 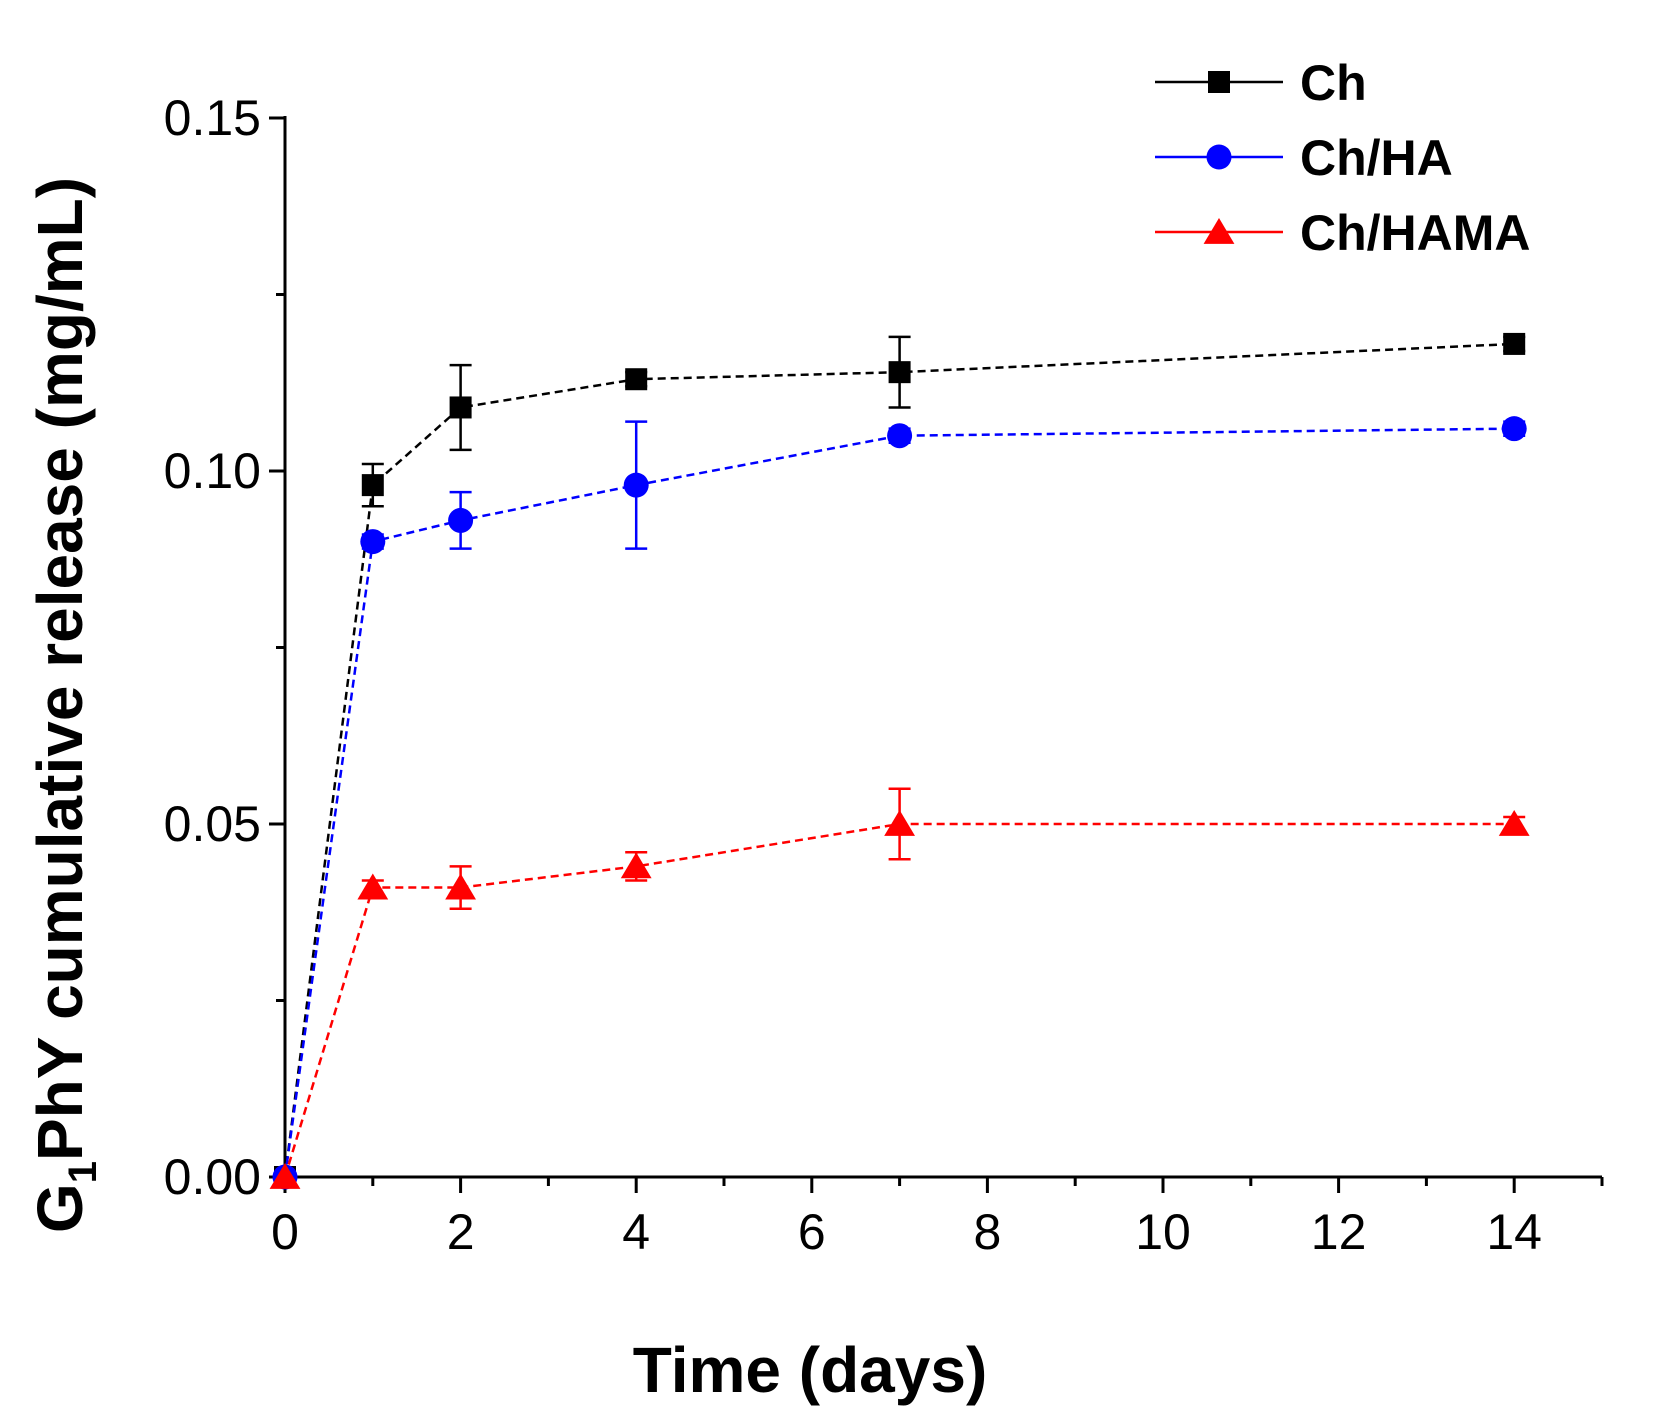 I want to click on x-tick-label: 8, so click(x=987, y=1232).